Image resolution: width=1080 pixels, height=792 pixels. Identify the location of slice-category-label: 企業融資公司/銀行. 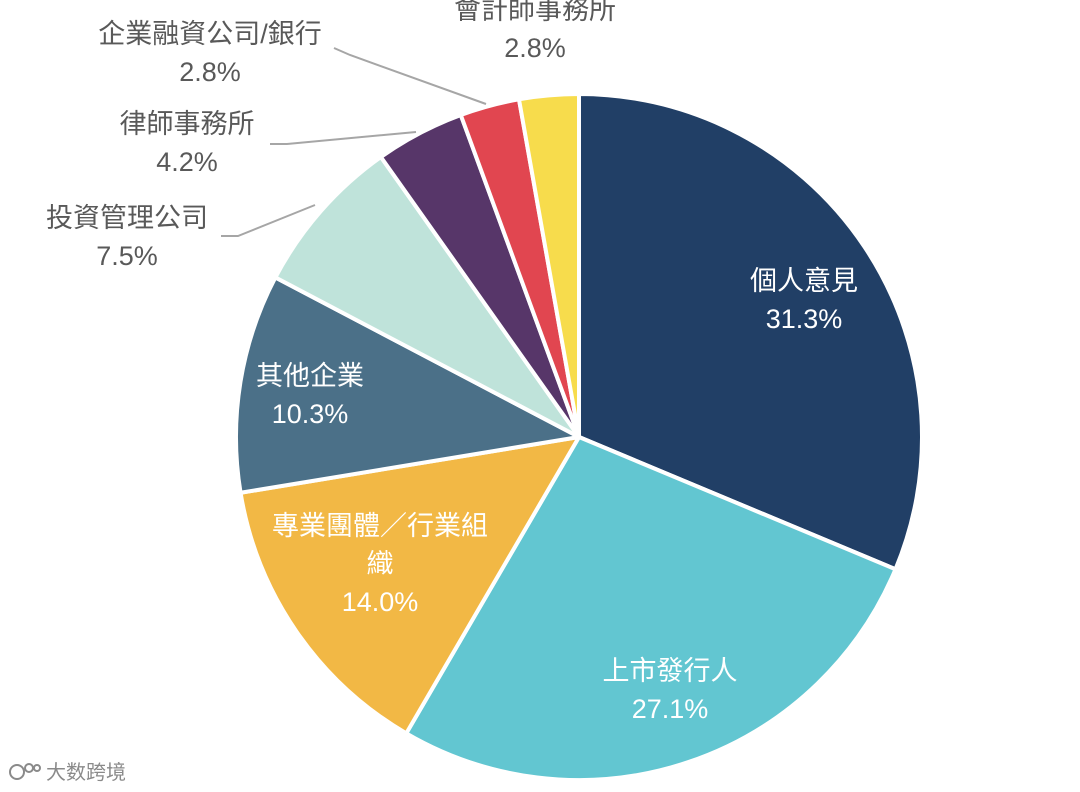
(210, 34).